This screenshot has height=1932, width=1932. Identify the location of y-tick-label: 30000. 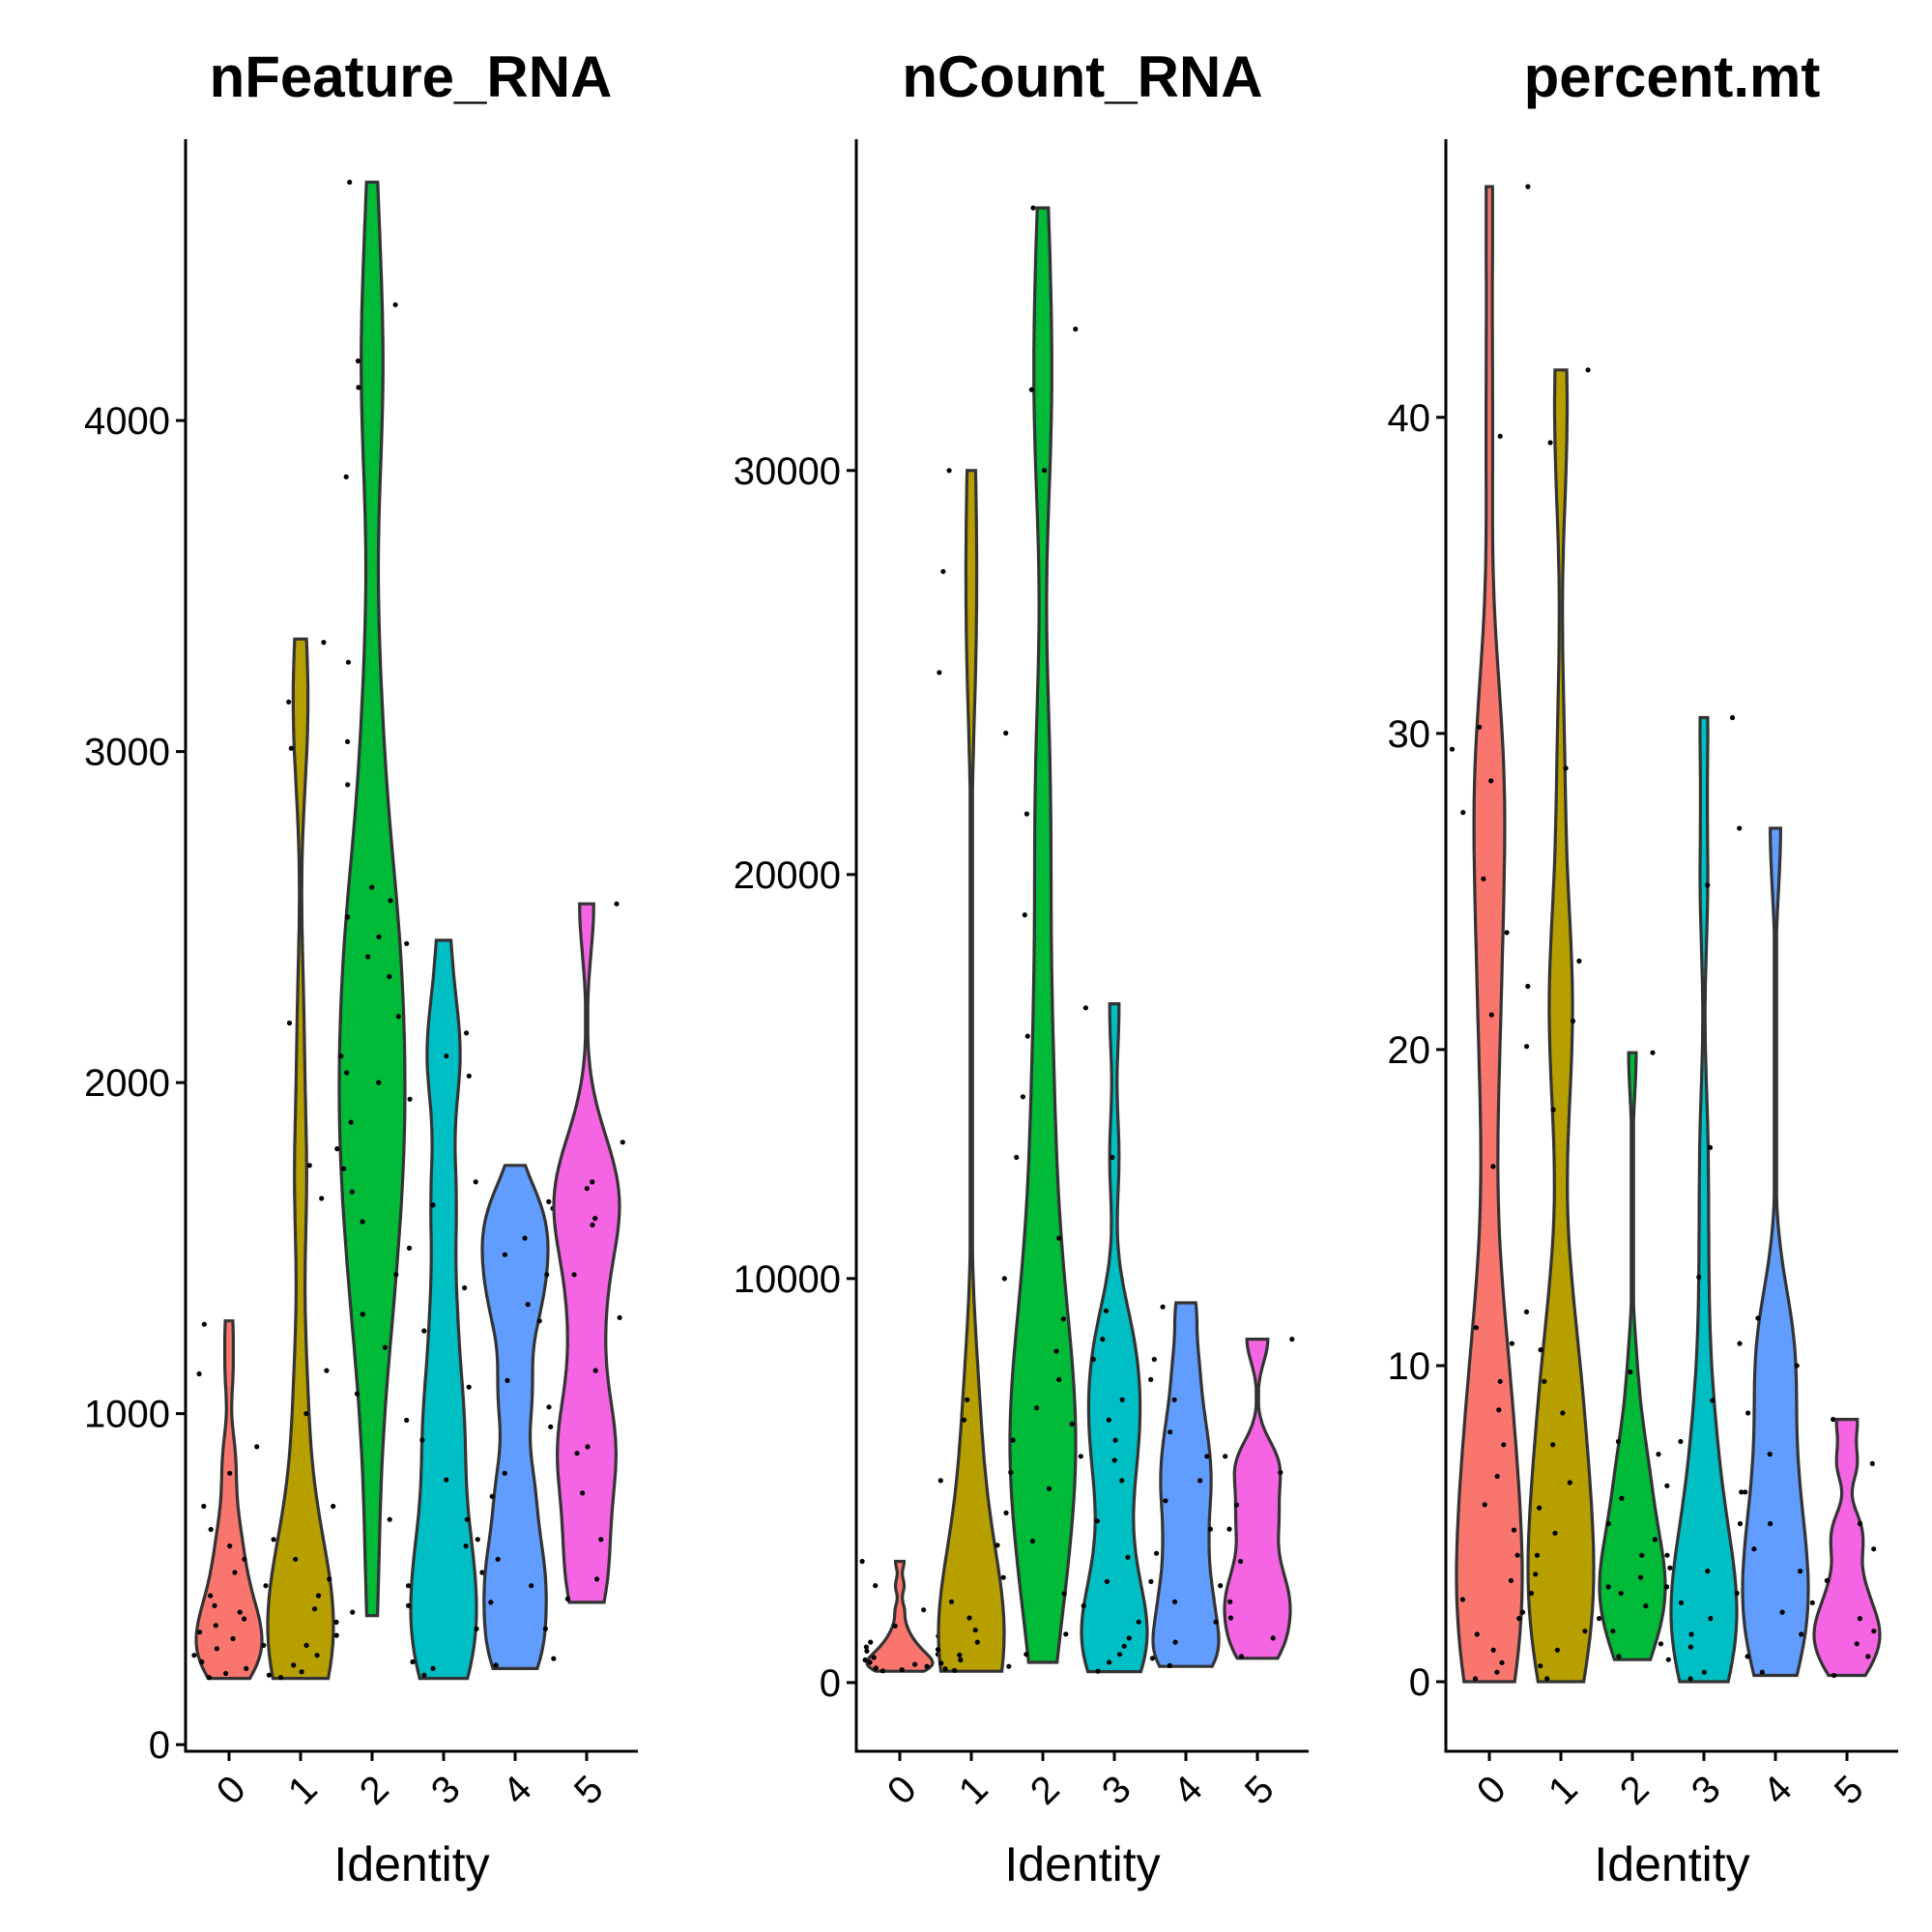
(787, 471).